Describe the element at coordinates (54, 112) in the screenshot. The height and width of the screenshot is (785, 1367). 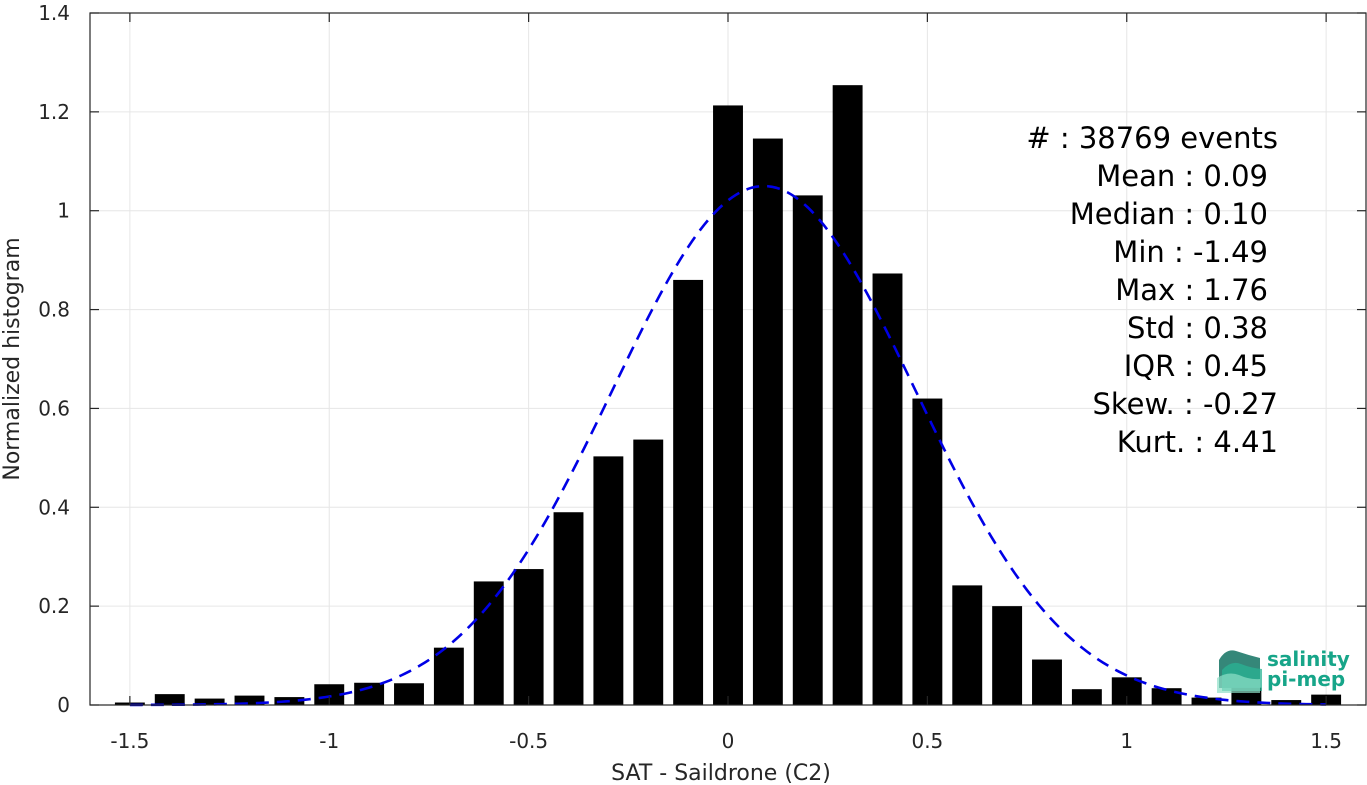
I see `y-tick-label: 1.2` at that location.